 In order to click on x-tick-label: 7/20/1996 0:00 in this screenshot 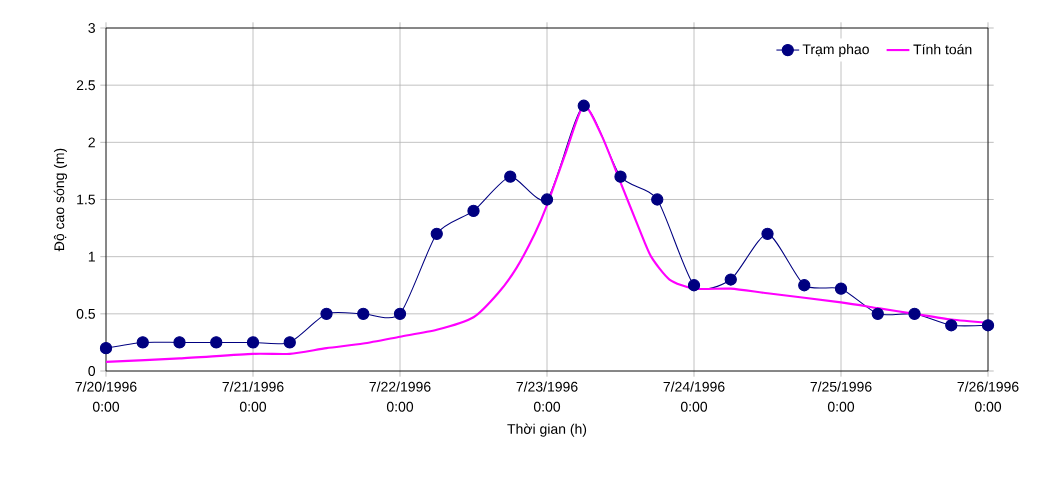, I will do `click(106, 396)`.